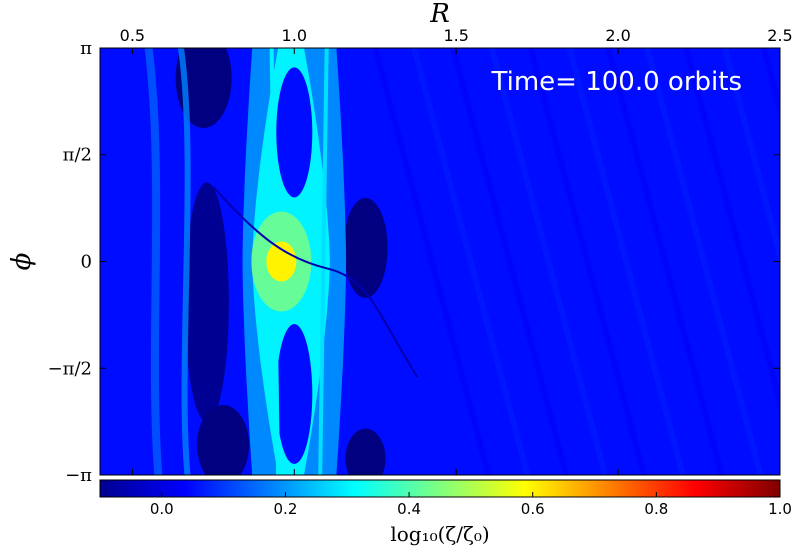  I want to click on peak-core, so click(281, 261).